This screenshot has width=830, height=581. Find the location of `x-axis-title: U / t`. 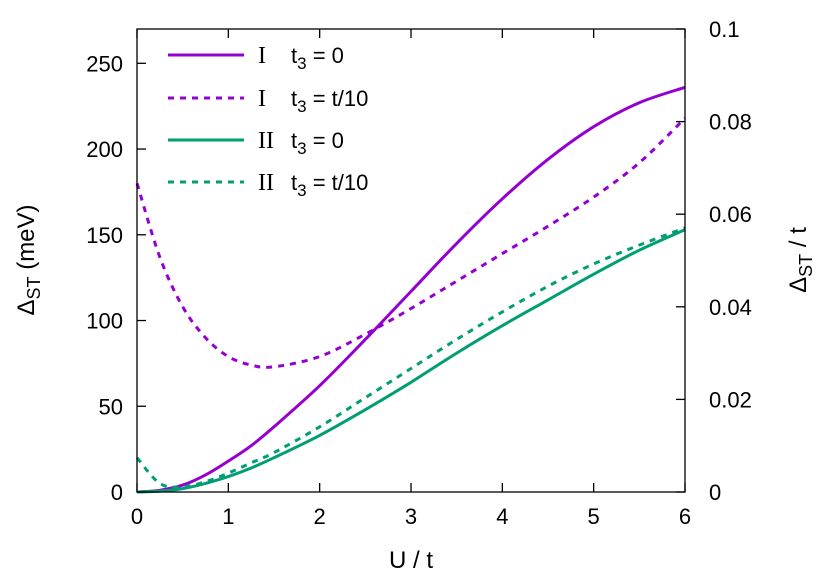

x-axis-title: U / t is located at coordinates (411, 560).